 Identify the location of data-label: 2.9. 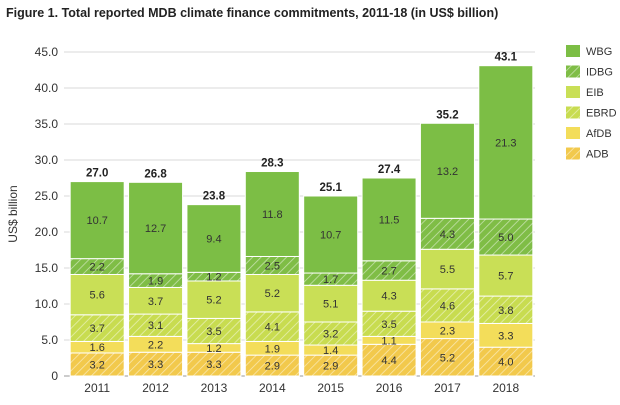
(272, 367).